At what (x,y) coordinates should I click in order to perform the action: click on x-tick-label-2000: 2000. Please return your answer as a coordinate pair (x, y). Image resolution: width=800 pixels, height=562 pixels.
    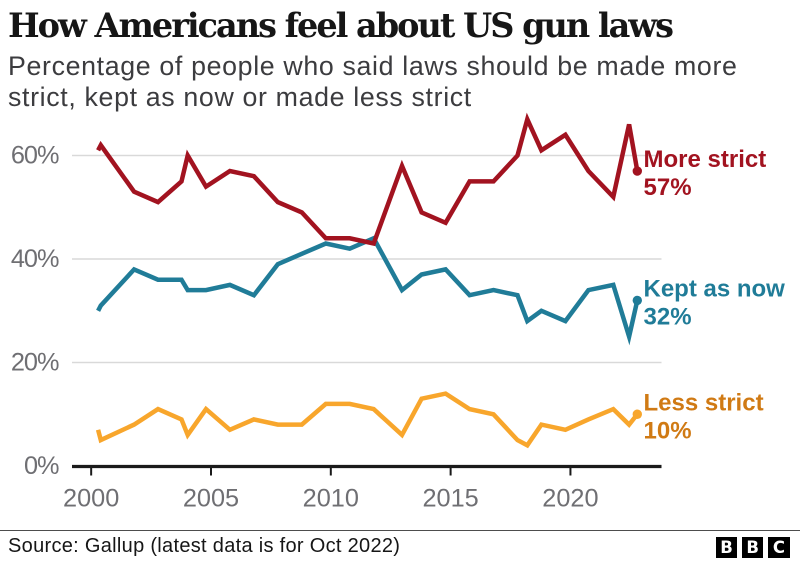
    Looking at the image, I should click on (91, 498).